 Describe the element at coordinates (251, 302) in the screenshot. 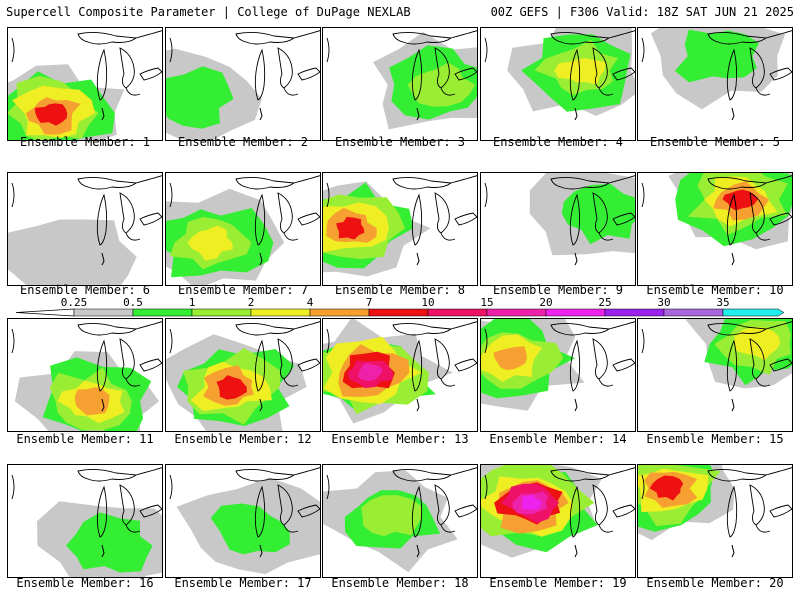

I see `color-scale-tick-label: 2` at that location.